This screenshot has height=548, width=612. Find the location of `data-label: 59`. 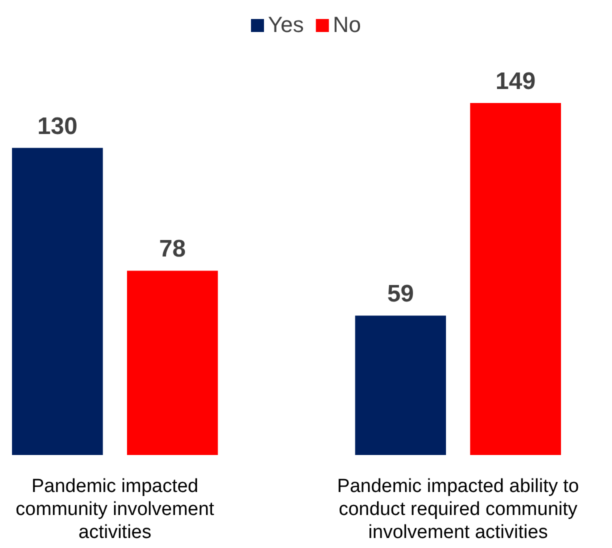

data-label: 59 is located at coordinates (400, 294).